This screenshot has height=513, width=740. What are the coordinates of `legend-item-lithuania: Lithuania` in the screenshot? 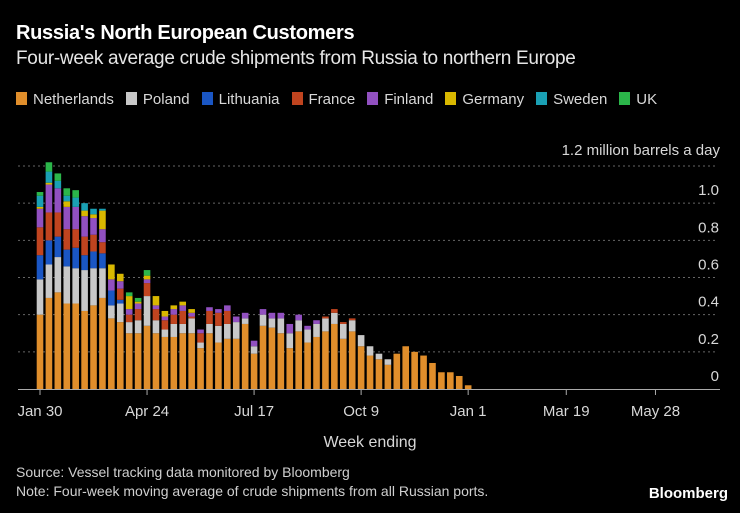 It's located at (240, 100).